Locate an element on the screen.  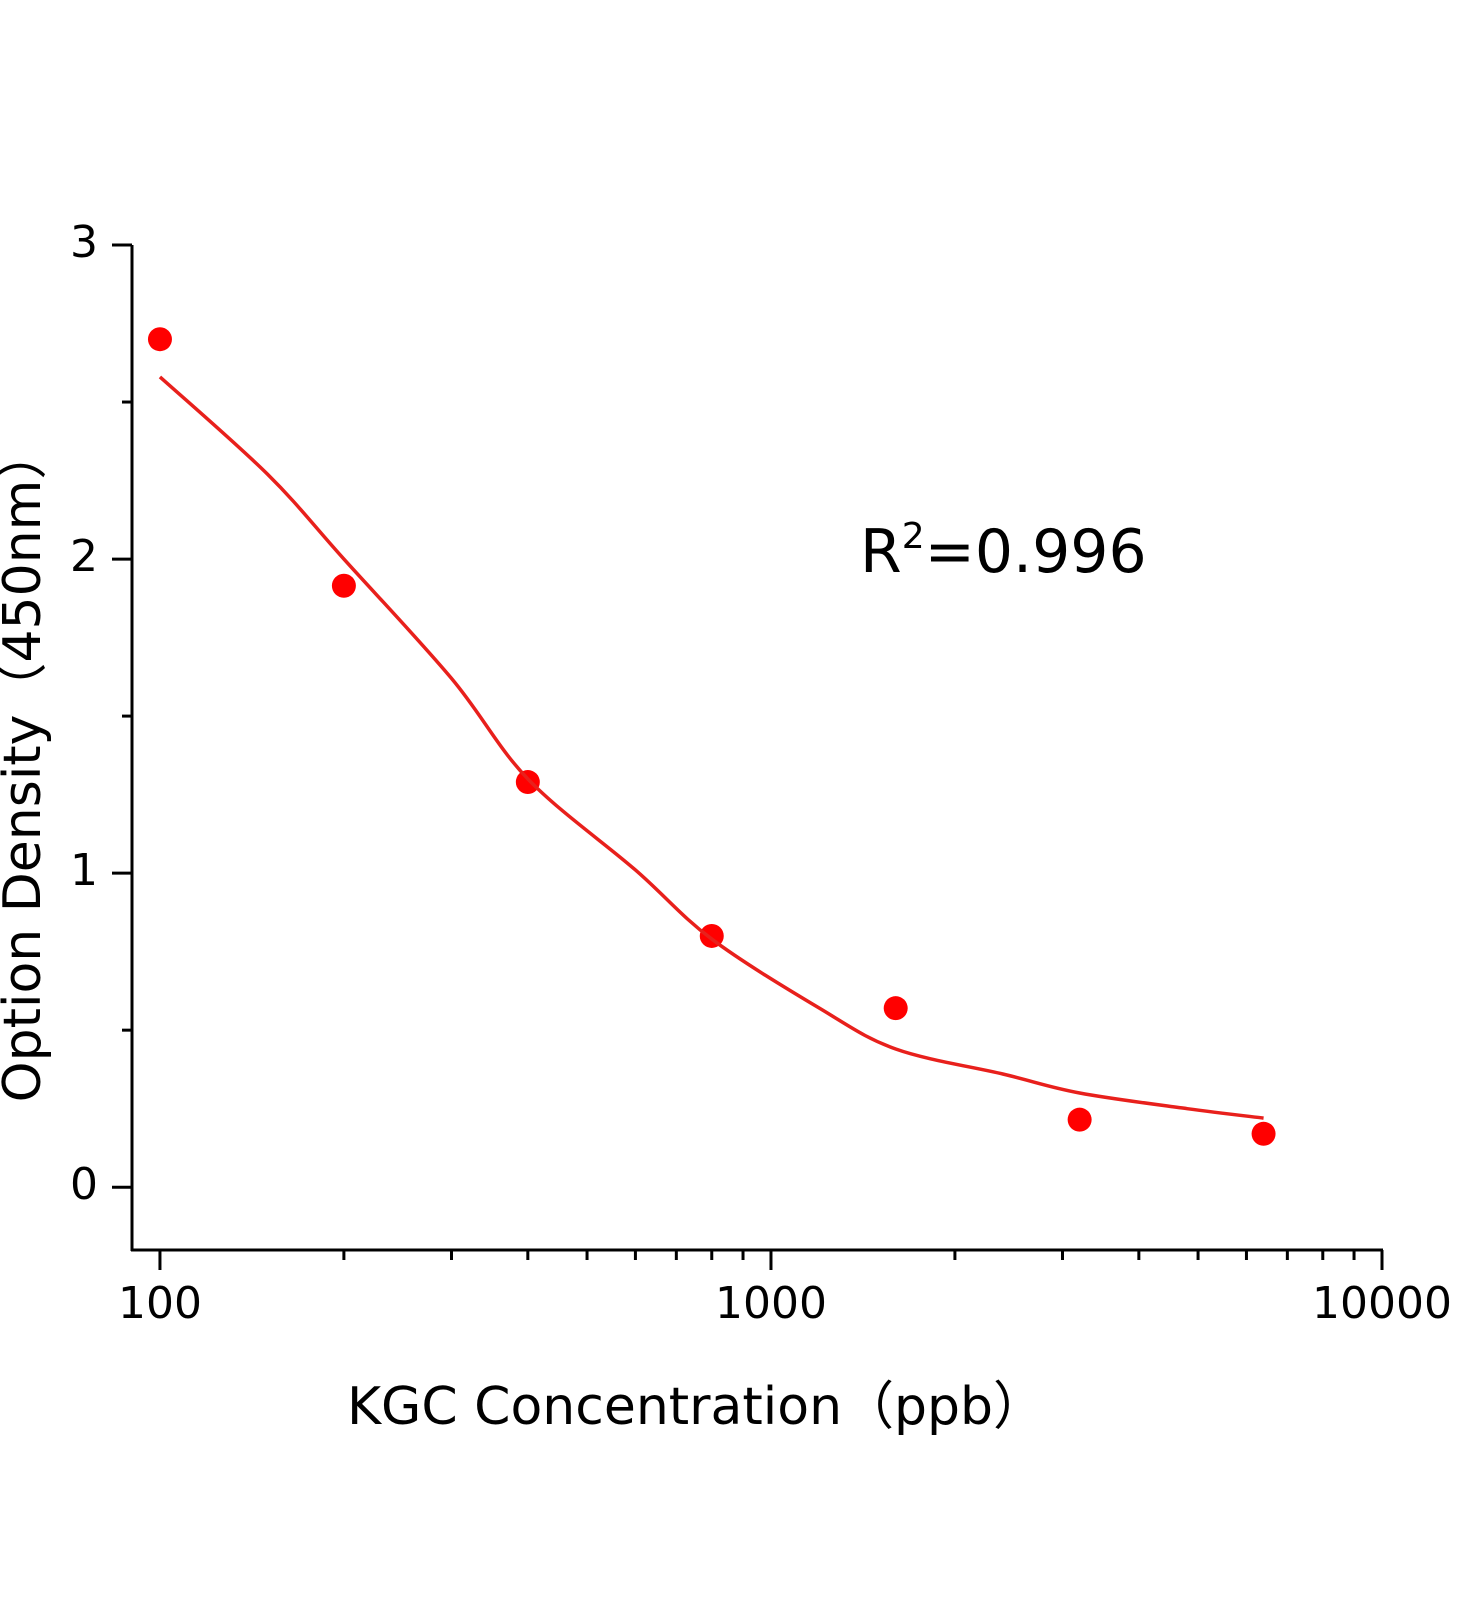
annotation-text: =0.996 is located at coordinates (1036, 552).